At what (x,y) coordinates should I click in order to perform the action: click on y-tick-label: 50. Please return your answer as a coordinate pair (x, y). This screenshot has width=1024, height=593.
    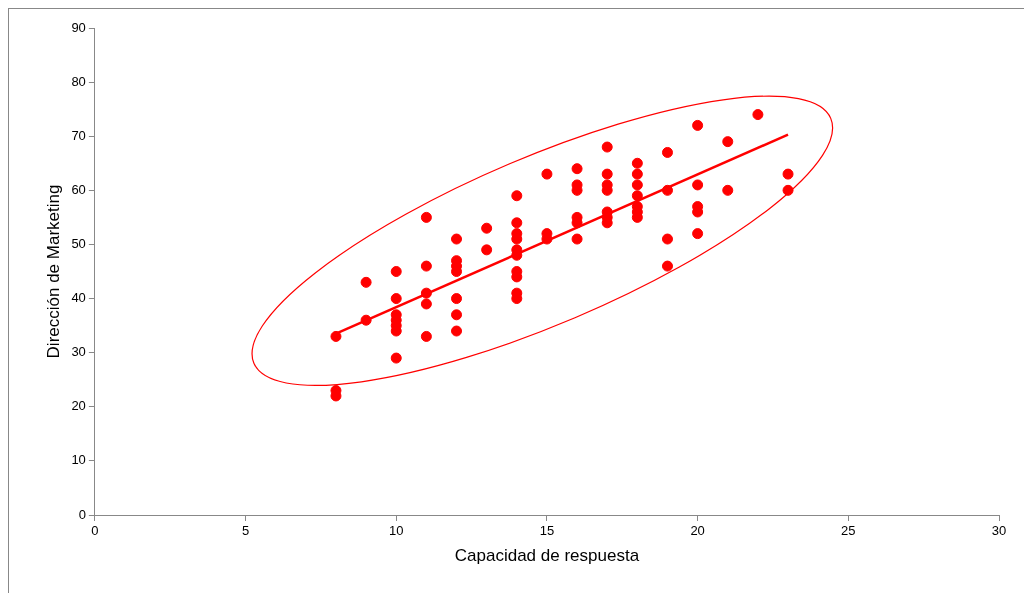
    Looking at the image, I should click on (78, 244).